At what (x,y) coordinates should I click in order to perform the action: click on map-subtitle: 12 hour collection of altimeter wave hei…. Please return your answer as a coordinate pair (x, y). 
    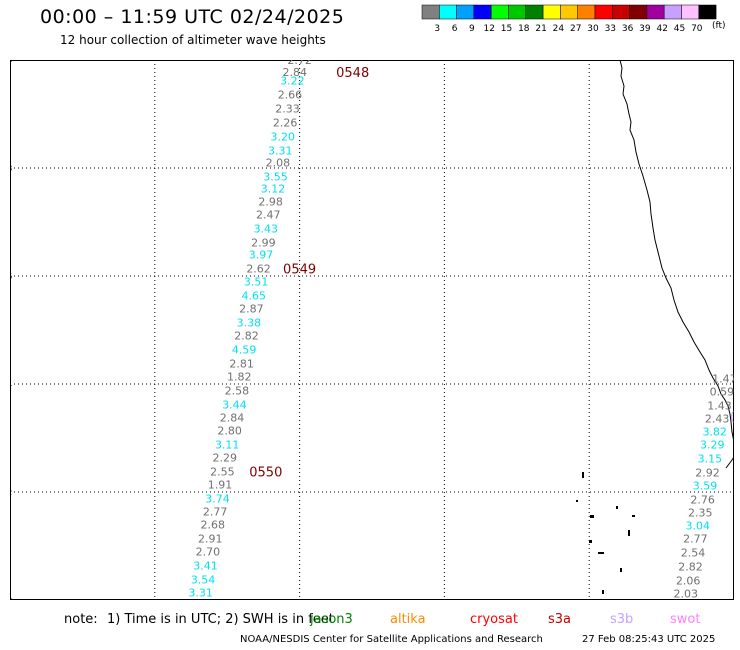
    Looking at the image, I should click on (193, 40).